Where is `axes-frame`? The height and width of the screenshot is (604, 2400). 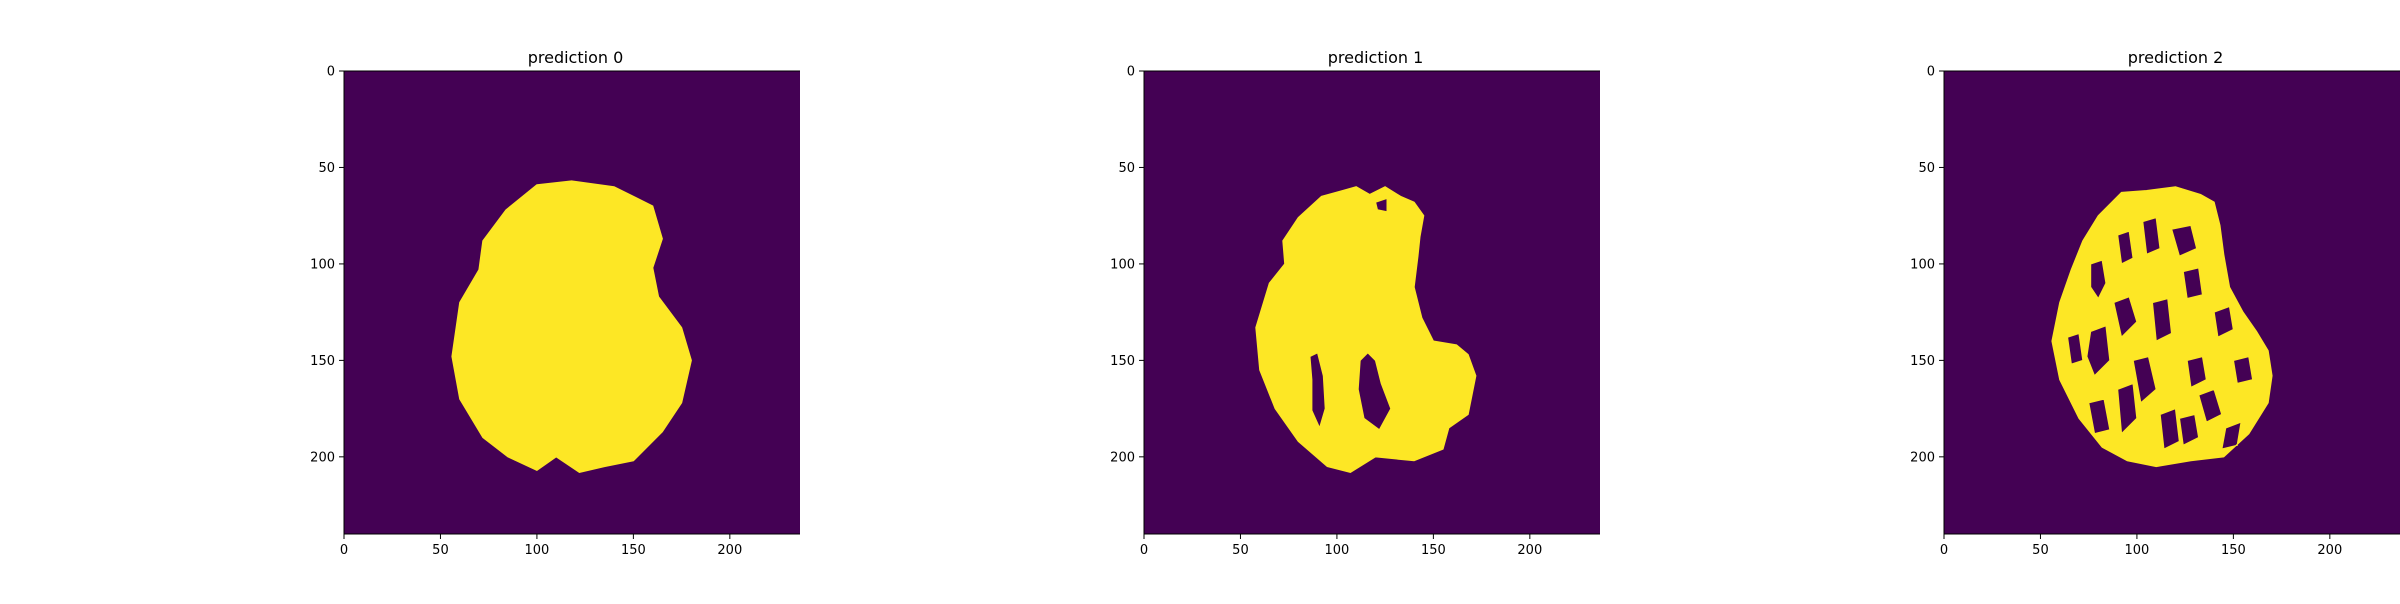 axes-frame is located at coordinates (2171, 302).